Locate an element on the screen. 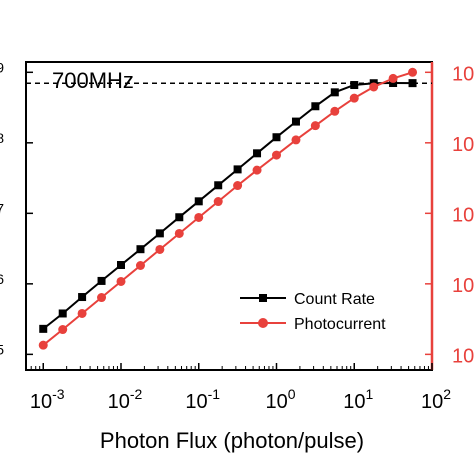 The width and height of the screenshot is (474, 474). left-tick-label: 109 is located at coordinates (2, 72).